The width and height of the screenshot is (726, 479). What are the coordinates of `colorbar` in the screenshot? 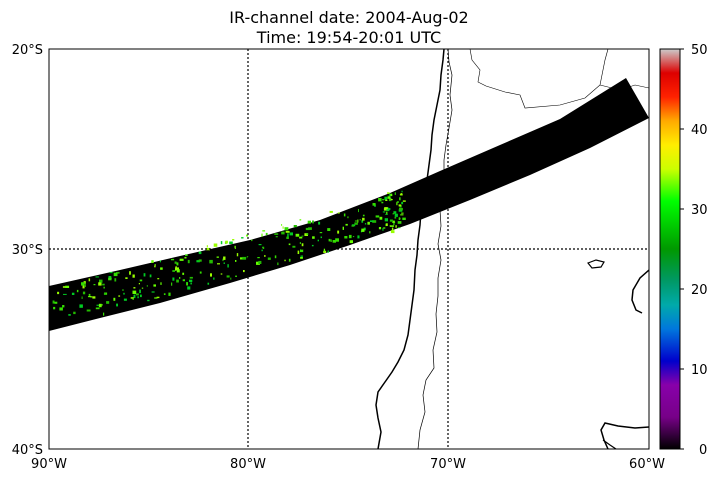 It's located at (670, 249).